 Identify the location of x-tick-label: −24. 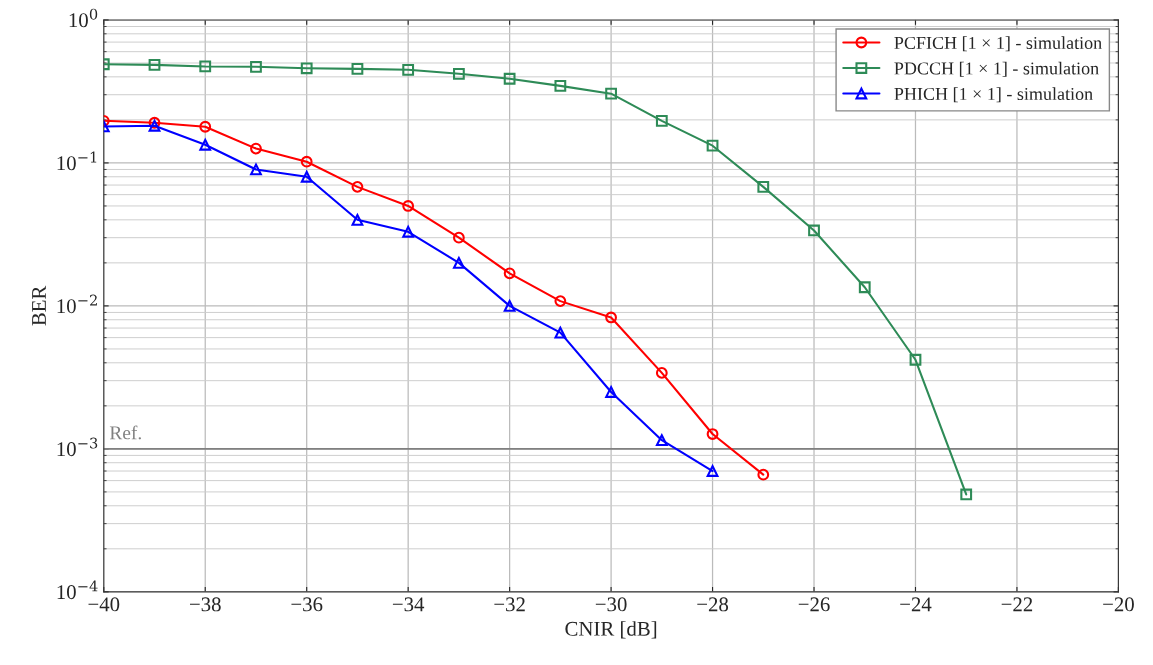
(916, 604).